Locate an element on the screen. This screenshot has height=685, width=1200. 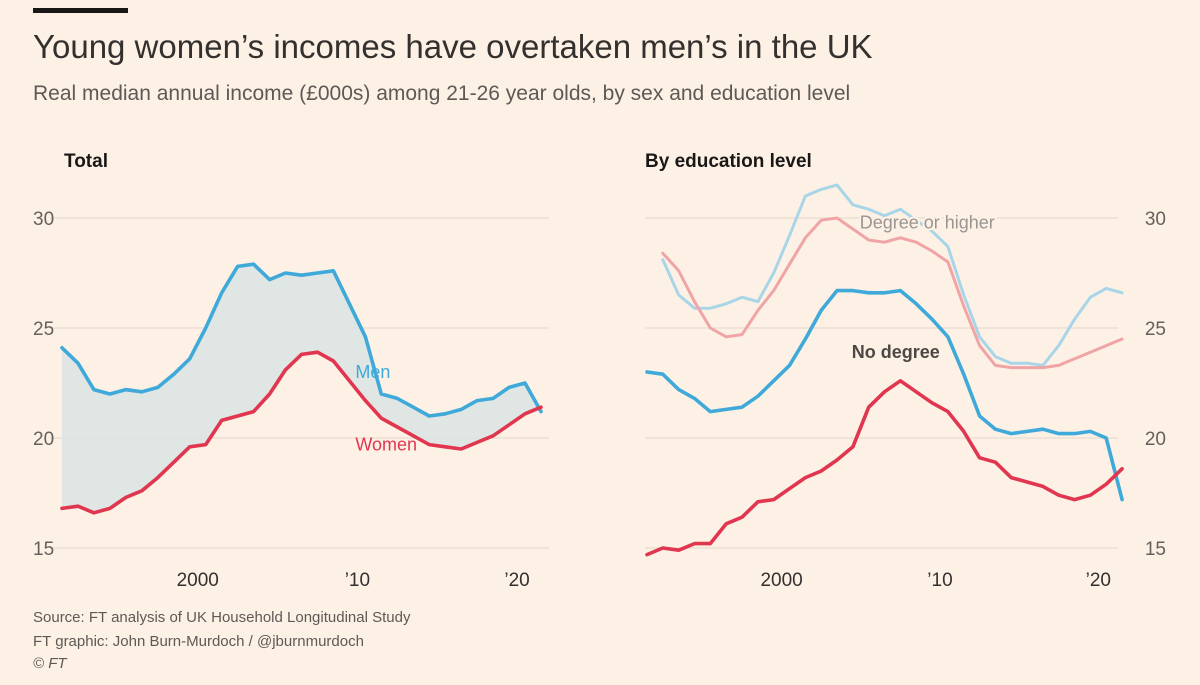
series-line-women is located at coordinates (301, 432).